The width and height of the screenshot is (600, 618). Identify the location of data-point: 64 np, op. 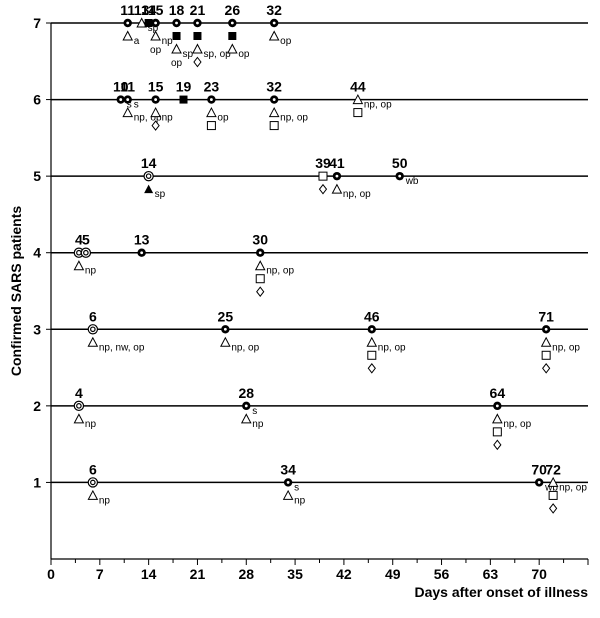
(511, 418).